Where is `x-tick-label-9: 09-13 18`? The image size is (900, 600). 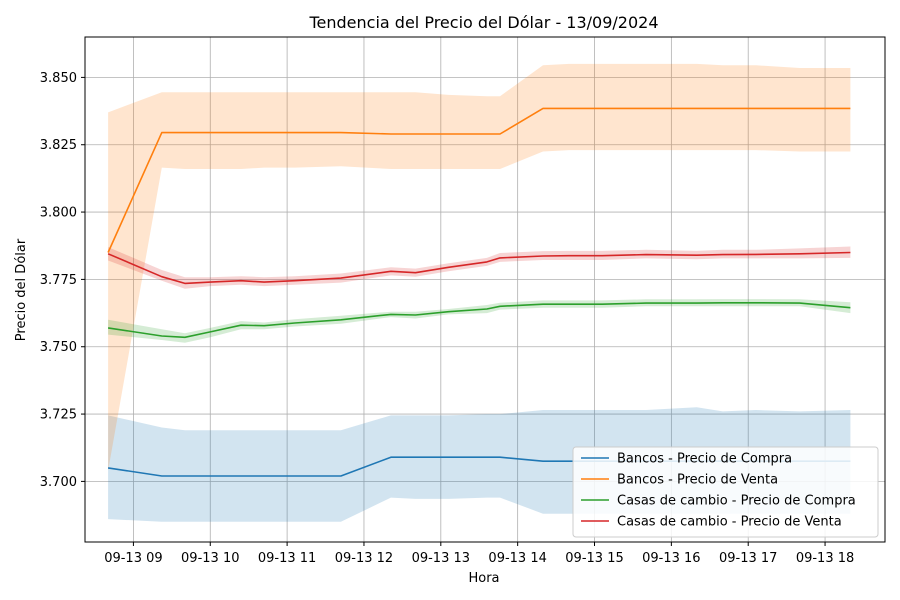
x-tick-label-9: 09-13 18 is located at coordinates (825, 558).